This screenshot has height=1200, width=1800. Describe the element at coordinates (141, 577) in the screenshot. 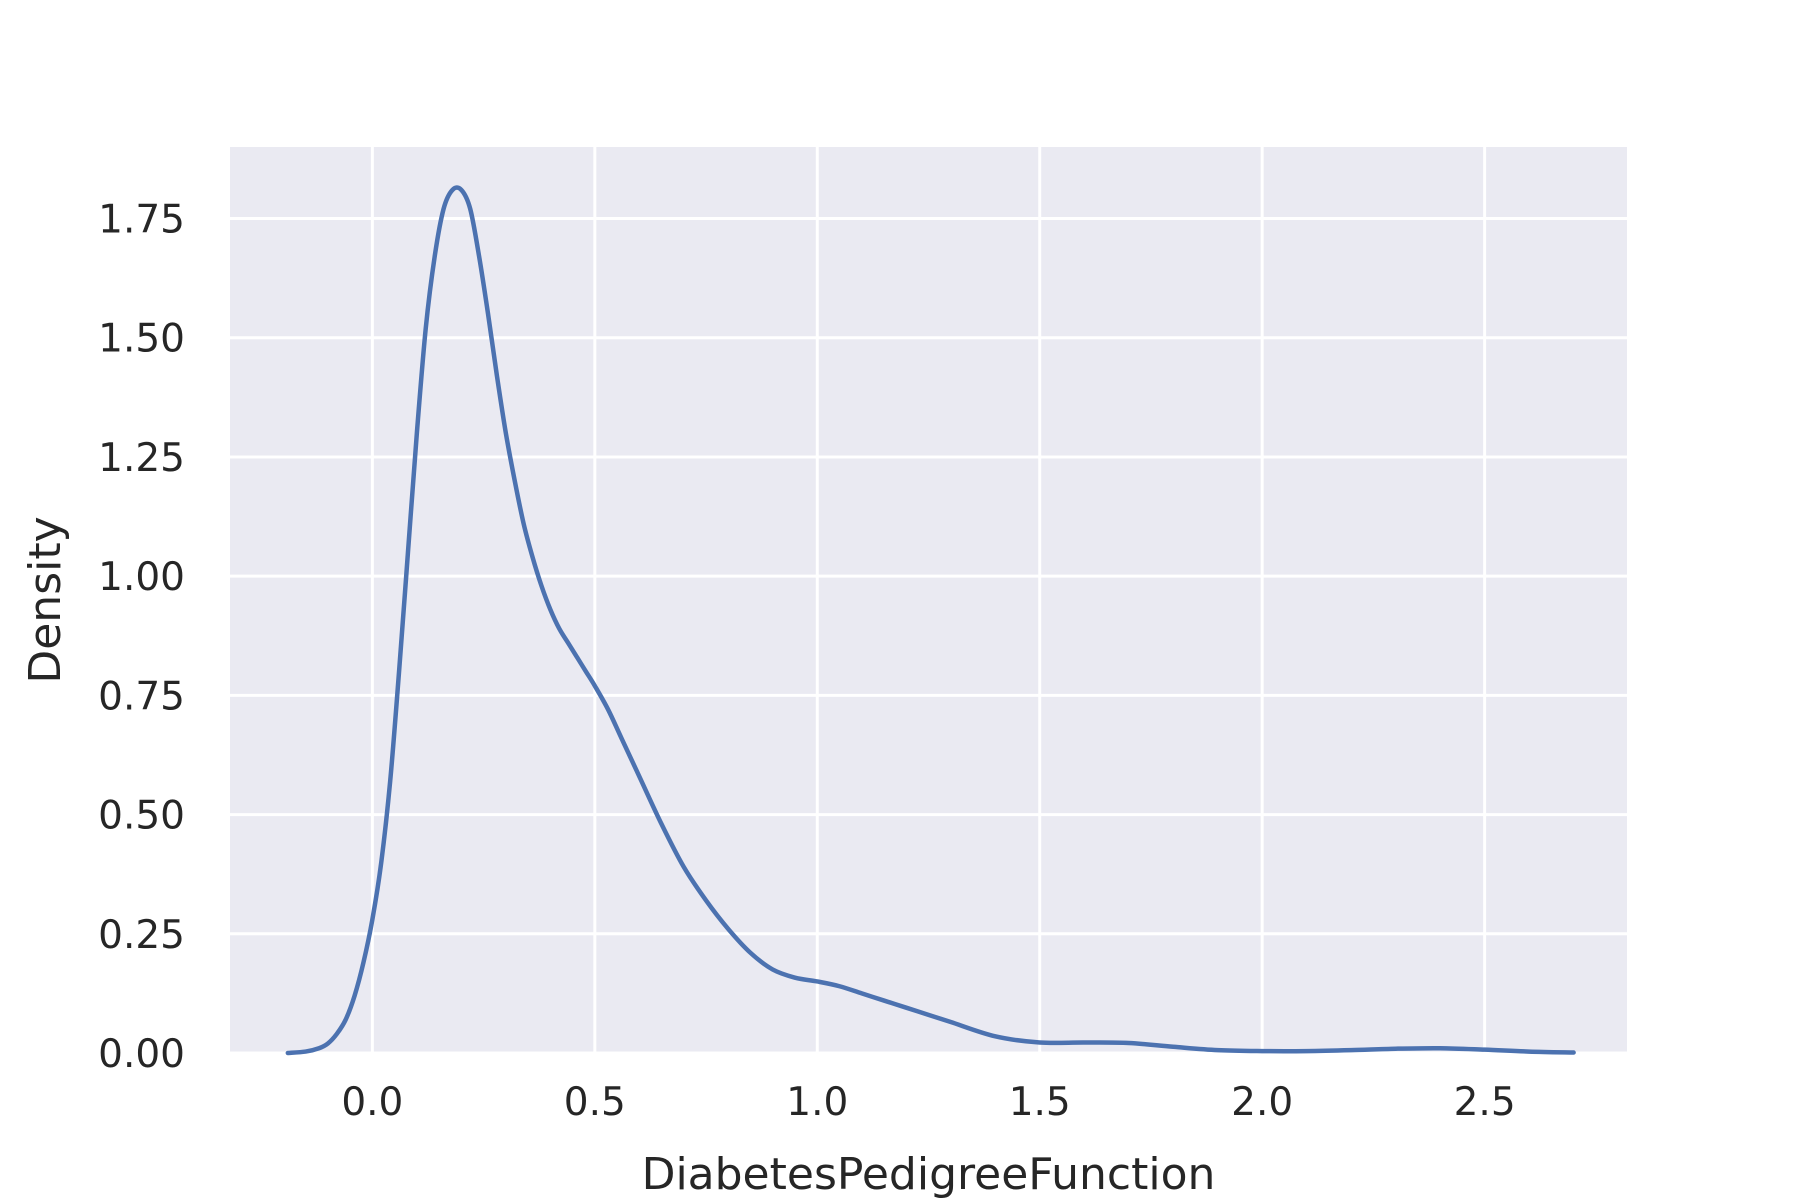

I see `y-tick-label: 1.00` at that location.